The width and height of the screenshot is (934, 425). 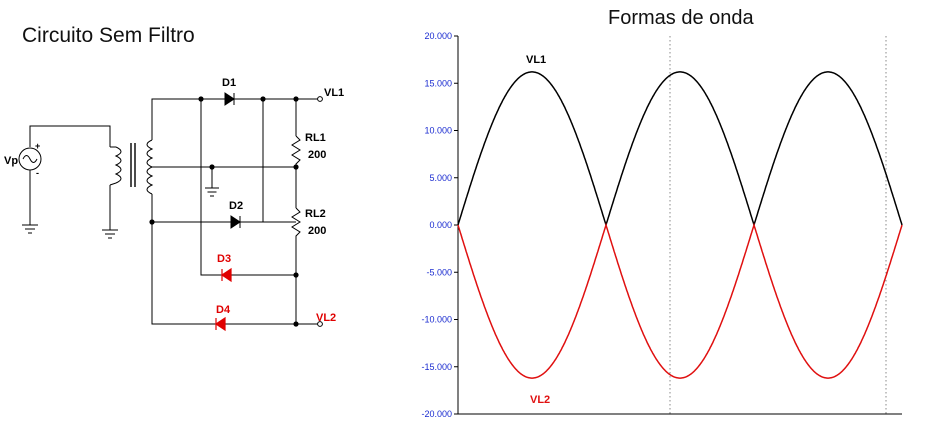 I want to click on d4-diode-icon, so click(x=220, y=324).